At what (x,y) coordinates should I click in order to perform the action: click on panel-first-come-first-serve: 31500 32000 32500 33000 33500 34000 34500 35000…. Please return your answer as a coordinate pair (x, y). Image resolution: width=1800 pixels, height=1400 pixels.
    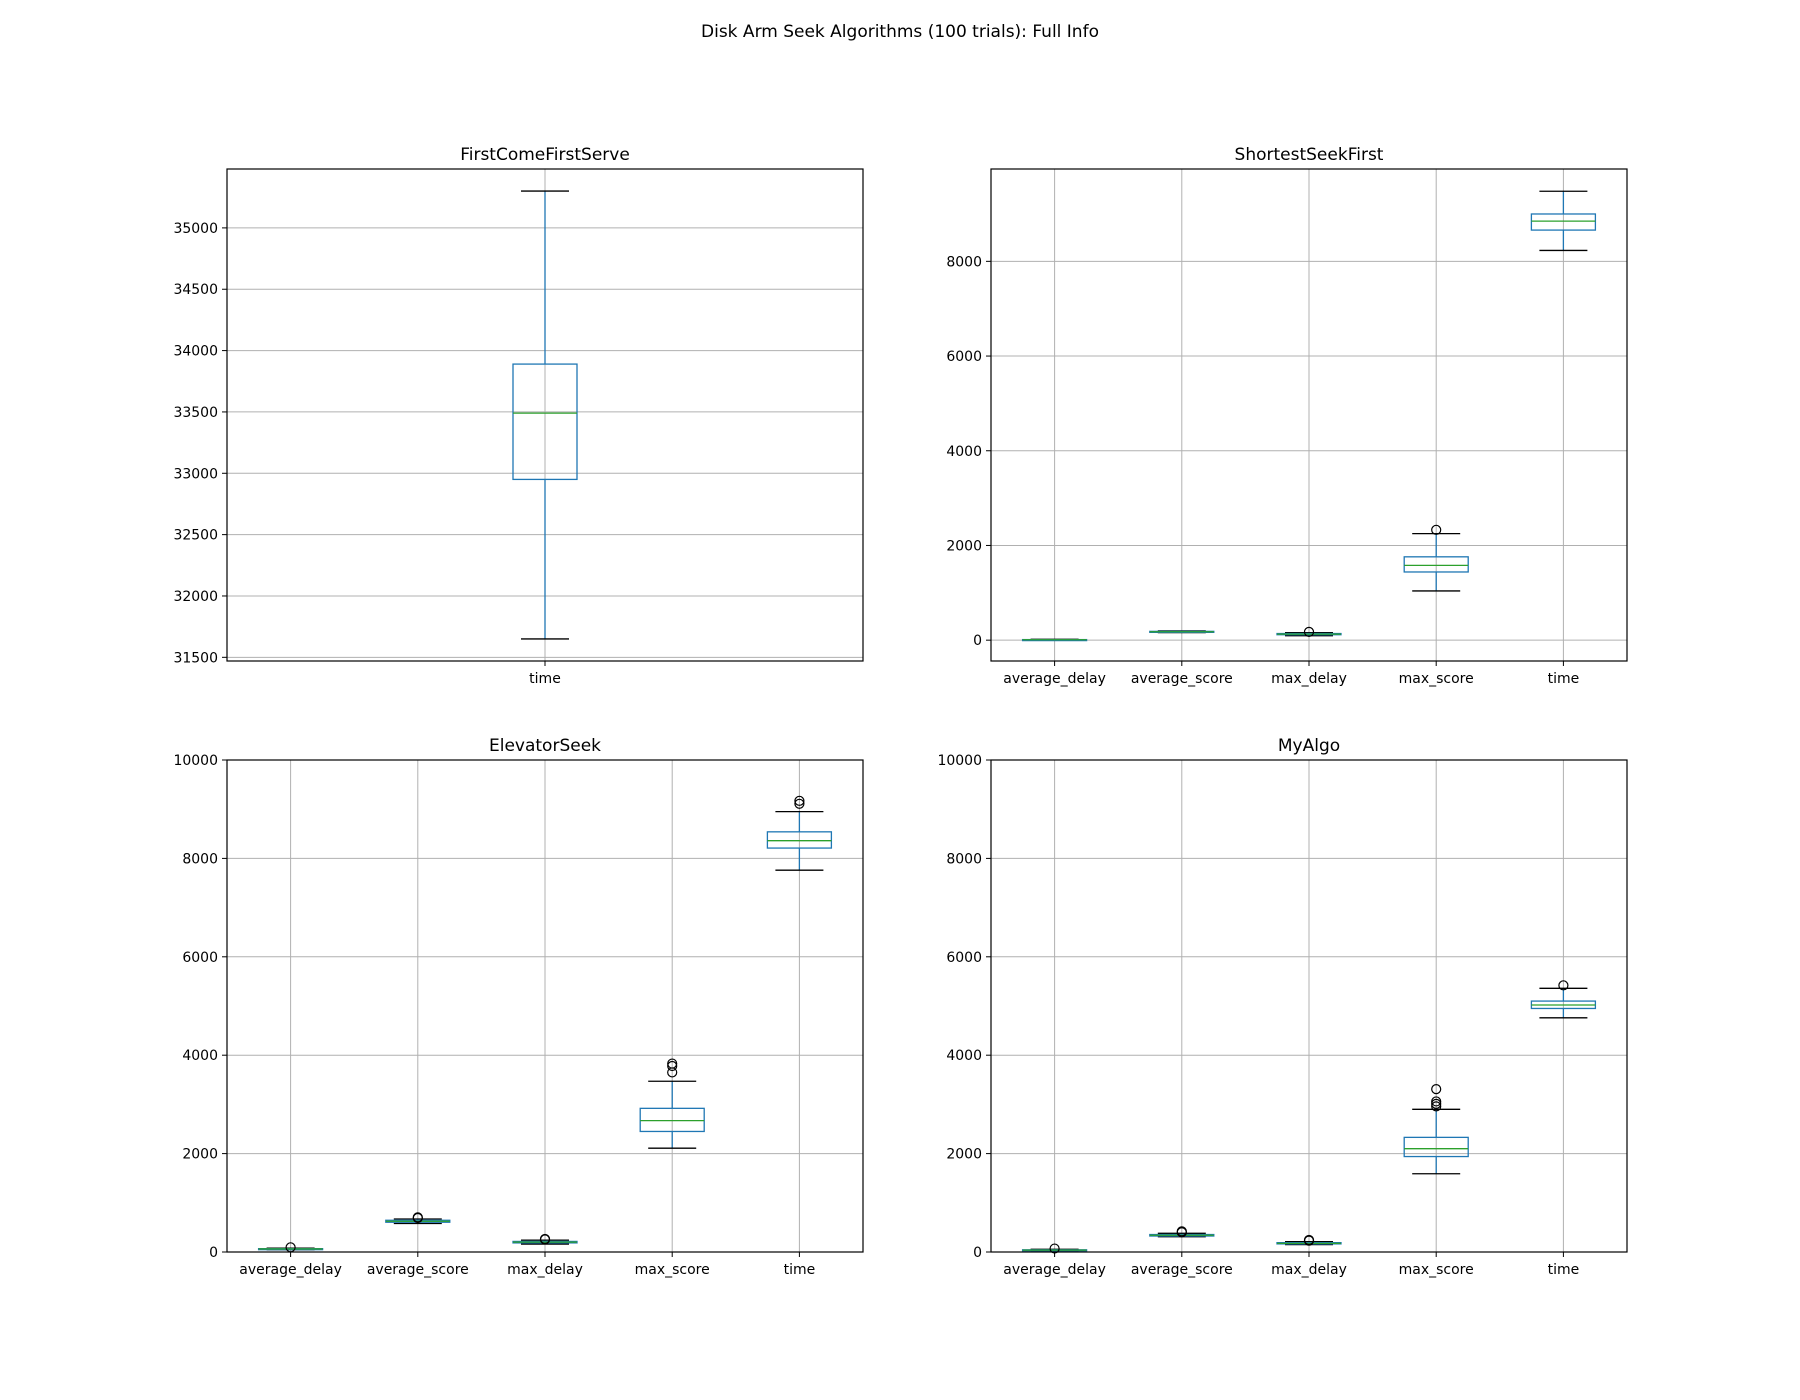
    Looking at the image, I should click on (518, 416).